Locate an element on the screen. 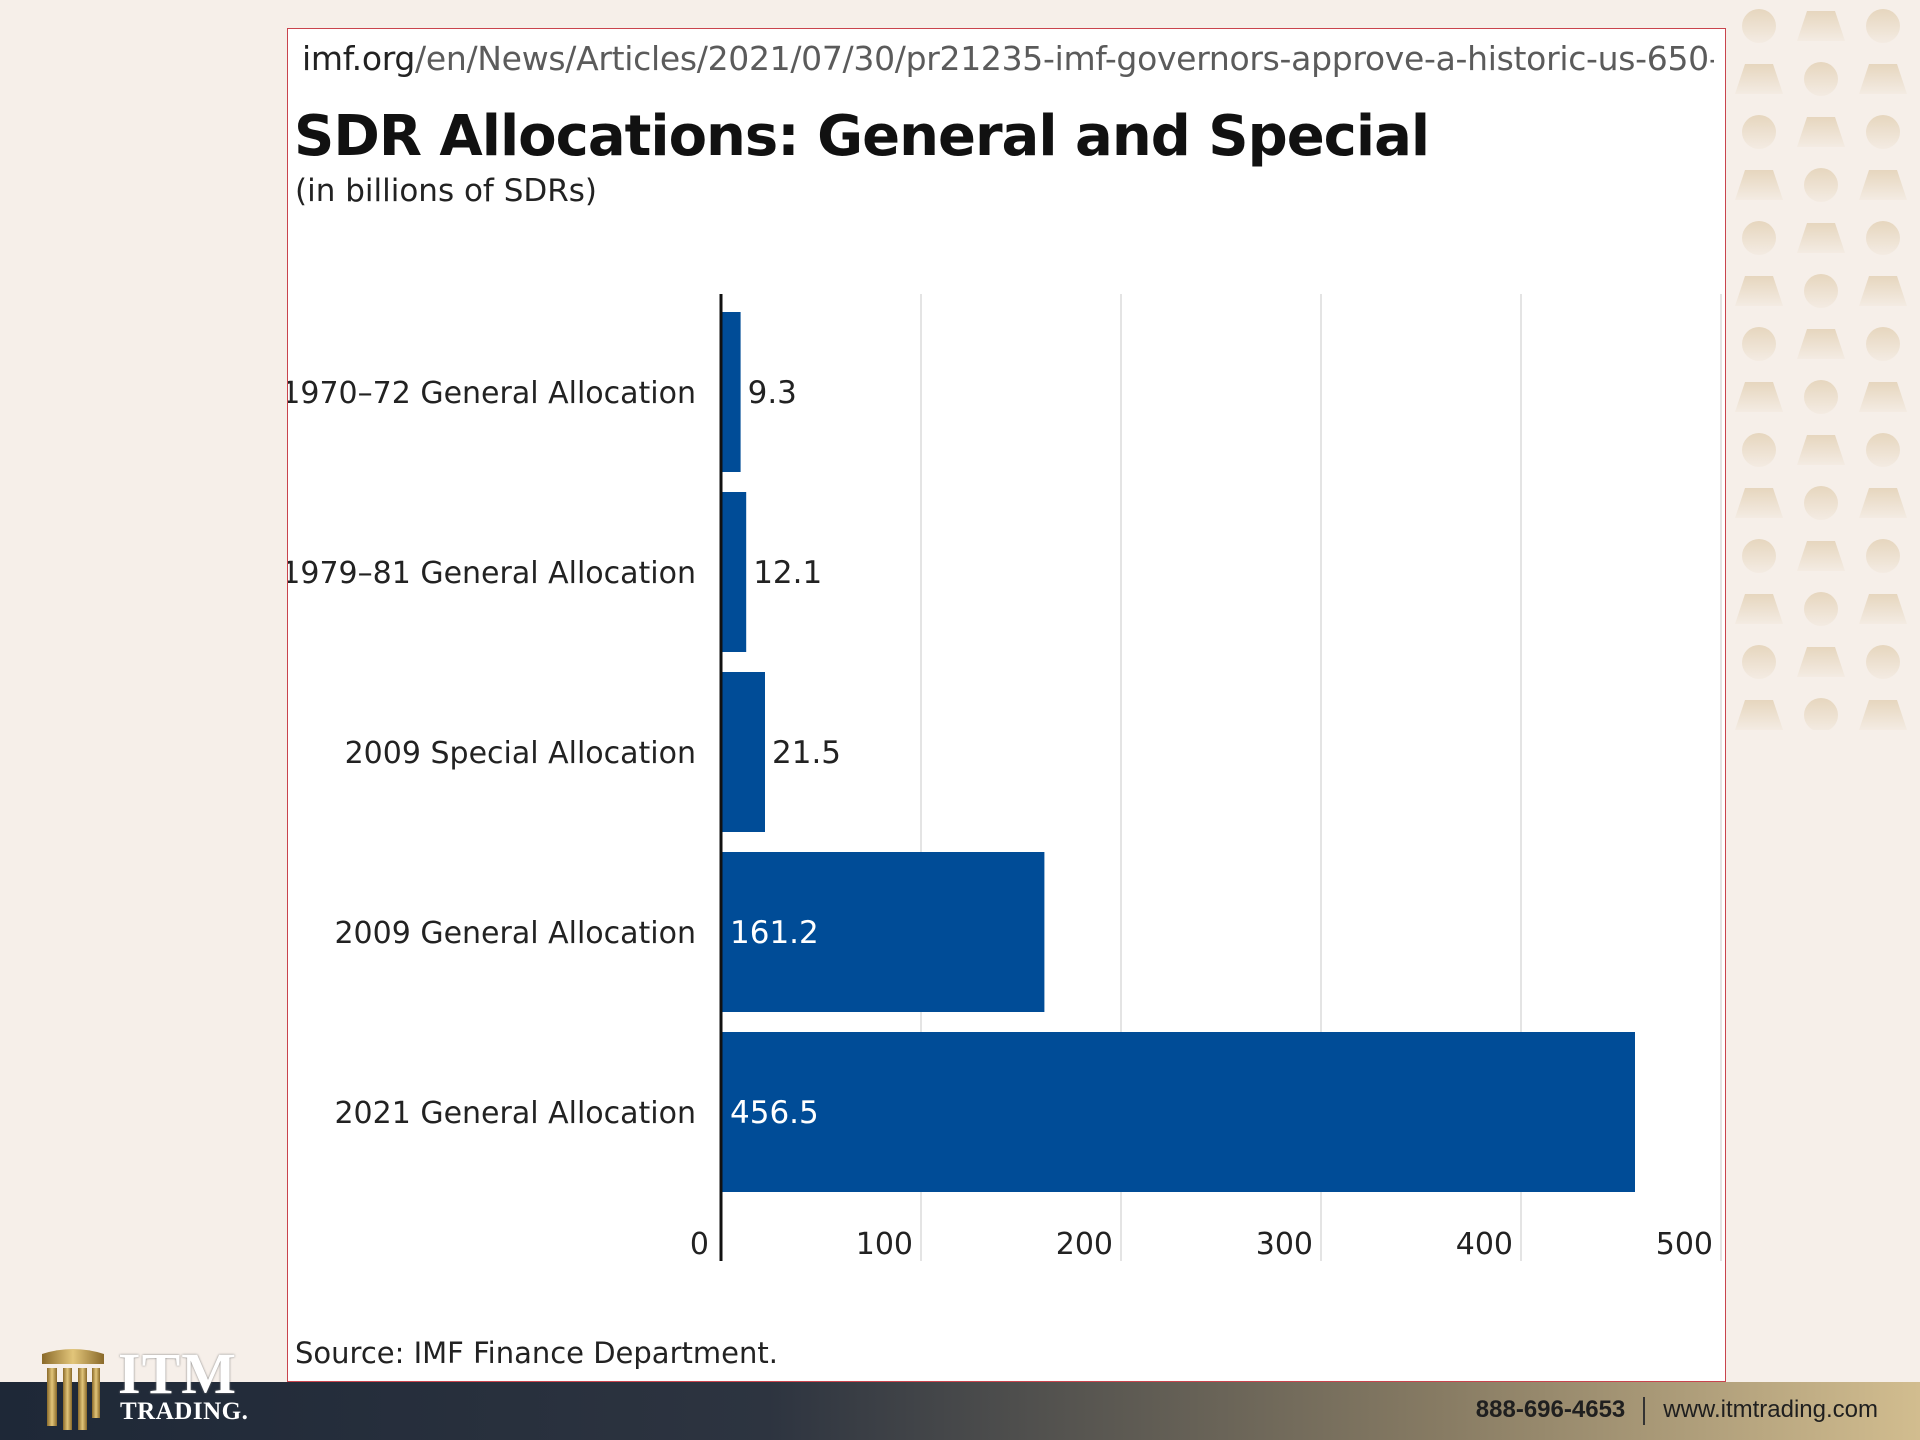 Image resolution: width=1920 pixels, height=1440 pixels. phone-number: 888-696-4653 is located at coordinates (1550, 1409).